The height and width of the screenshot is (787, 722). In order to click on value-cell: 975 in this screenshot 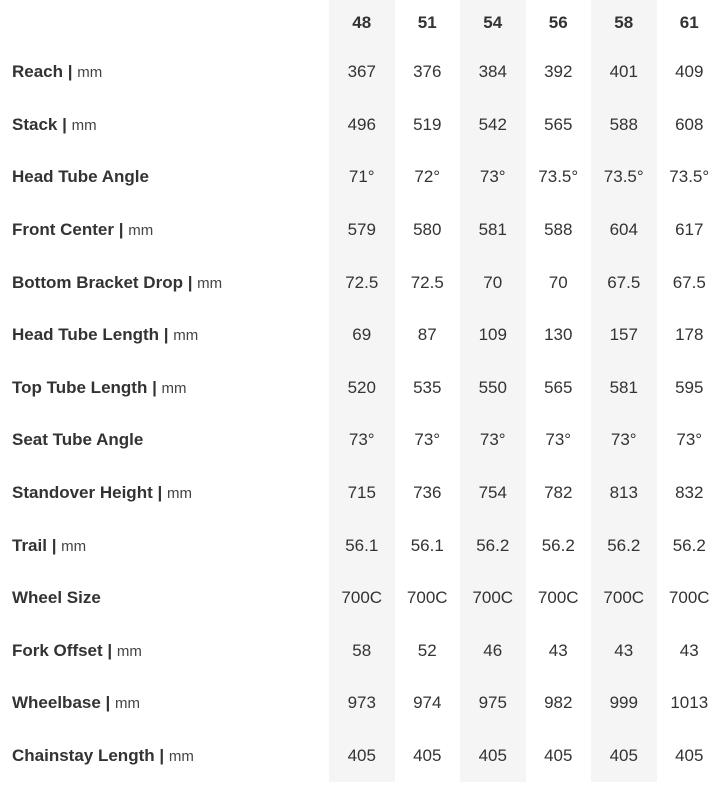, I will do `click(493, 703)`.